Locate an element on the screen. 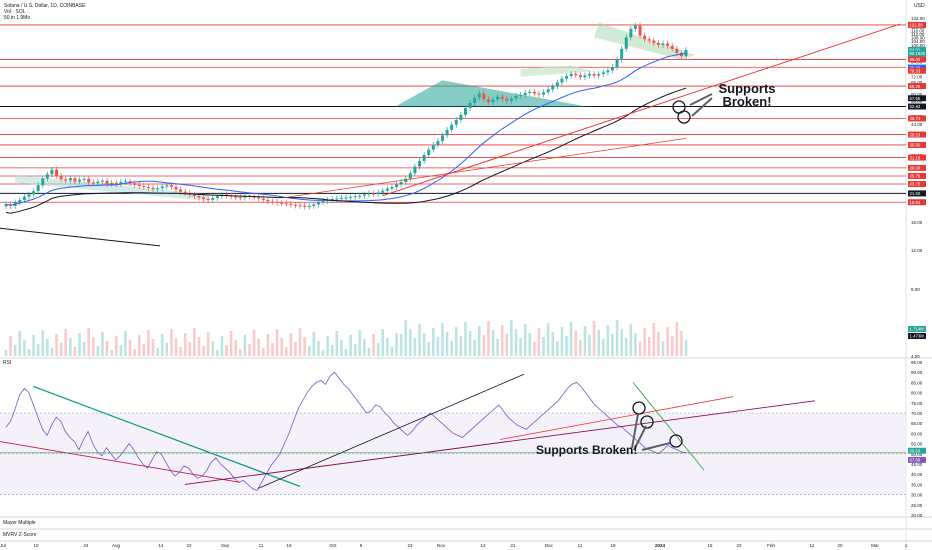  price-label-text: 35.50 is located at coordinates (915, 145).